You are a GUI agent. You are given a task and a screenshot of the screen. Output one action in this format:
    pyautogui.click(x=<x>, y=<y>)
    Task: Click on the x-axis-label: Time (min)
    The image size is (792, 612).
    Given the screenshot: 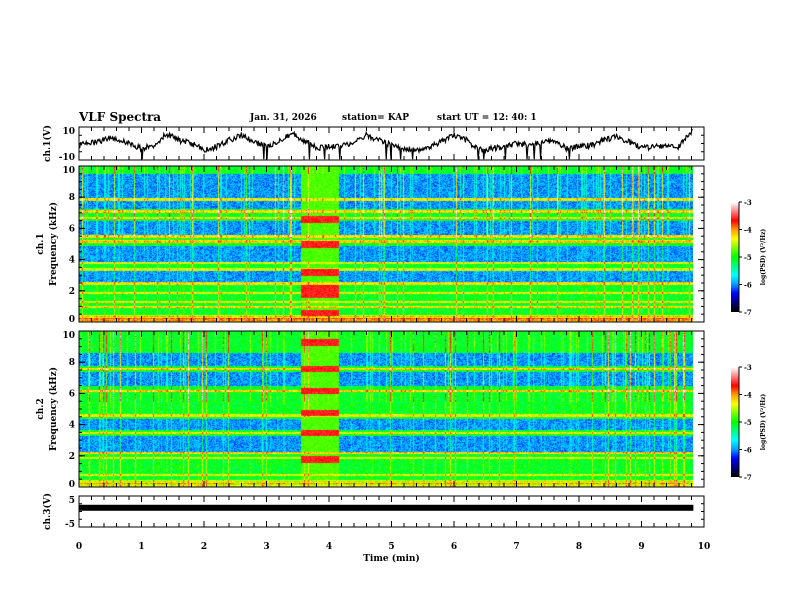 What is the action you would take?
    pyautogui.click(x=391, y=558)
    